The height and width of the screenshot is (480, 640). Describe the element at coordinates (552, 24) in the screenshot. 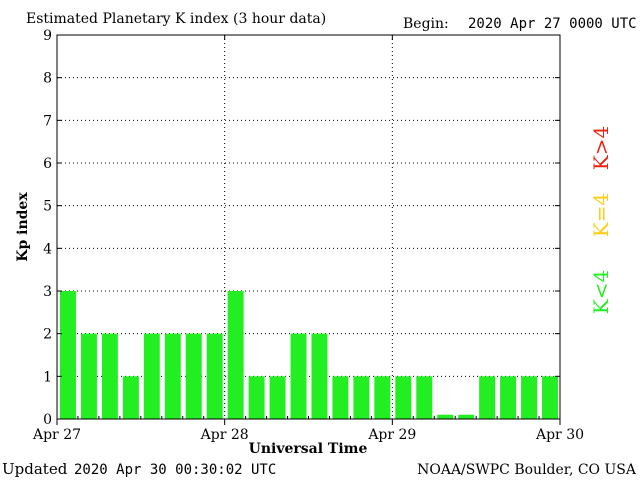

I see `begin-value: 2020 Apr 27 0000 UTC` at that location.